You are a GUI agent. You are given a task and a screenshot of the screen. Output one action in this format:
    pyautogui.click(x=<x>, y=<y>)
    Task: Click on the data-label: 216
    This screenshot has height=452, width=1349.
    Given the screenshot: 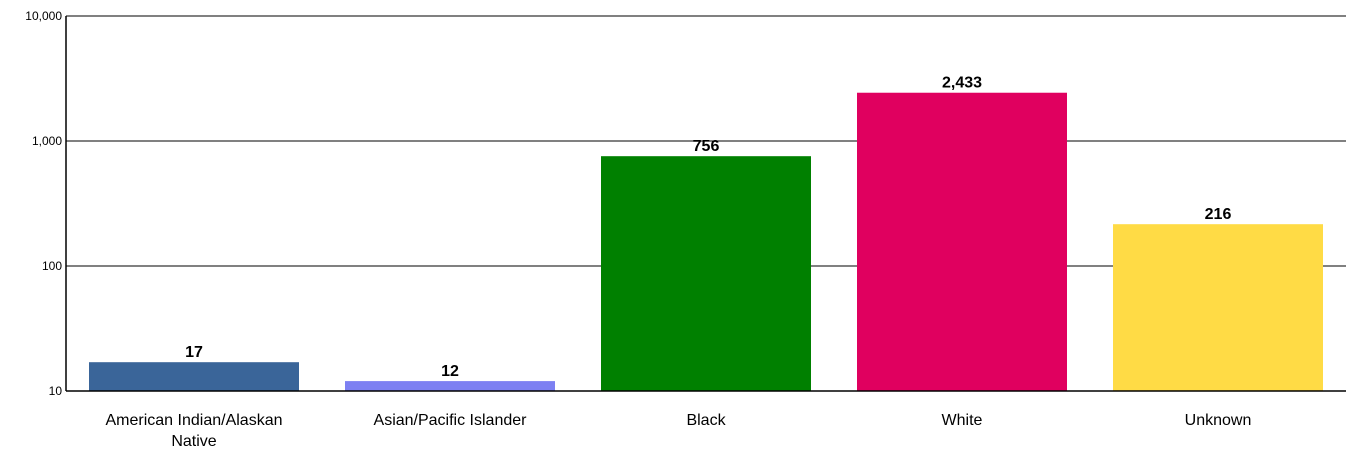 What is the action you would take?
    pyautogui.click(x=1218, y=214)
    